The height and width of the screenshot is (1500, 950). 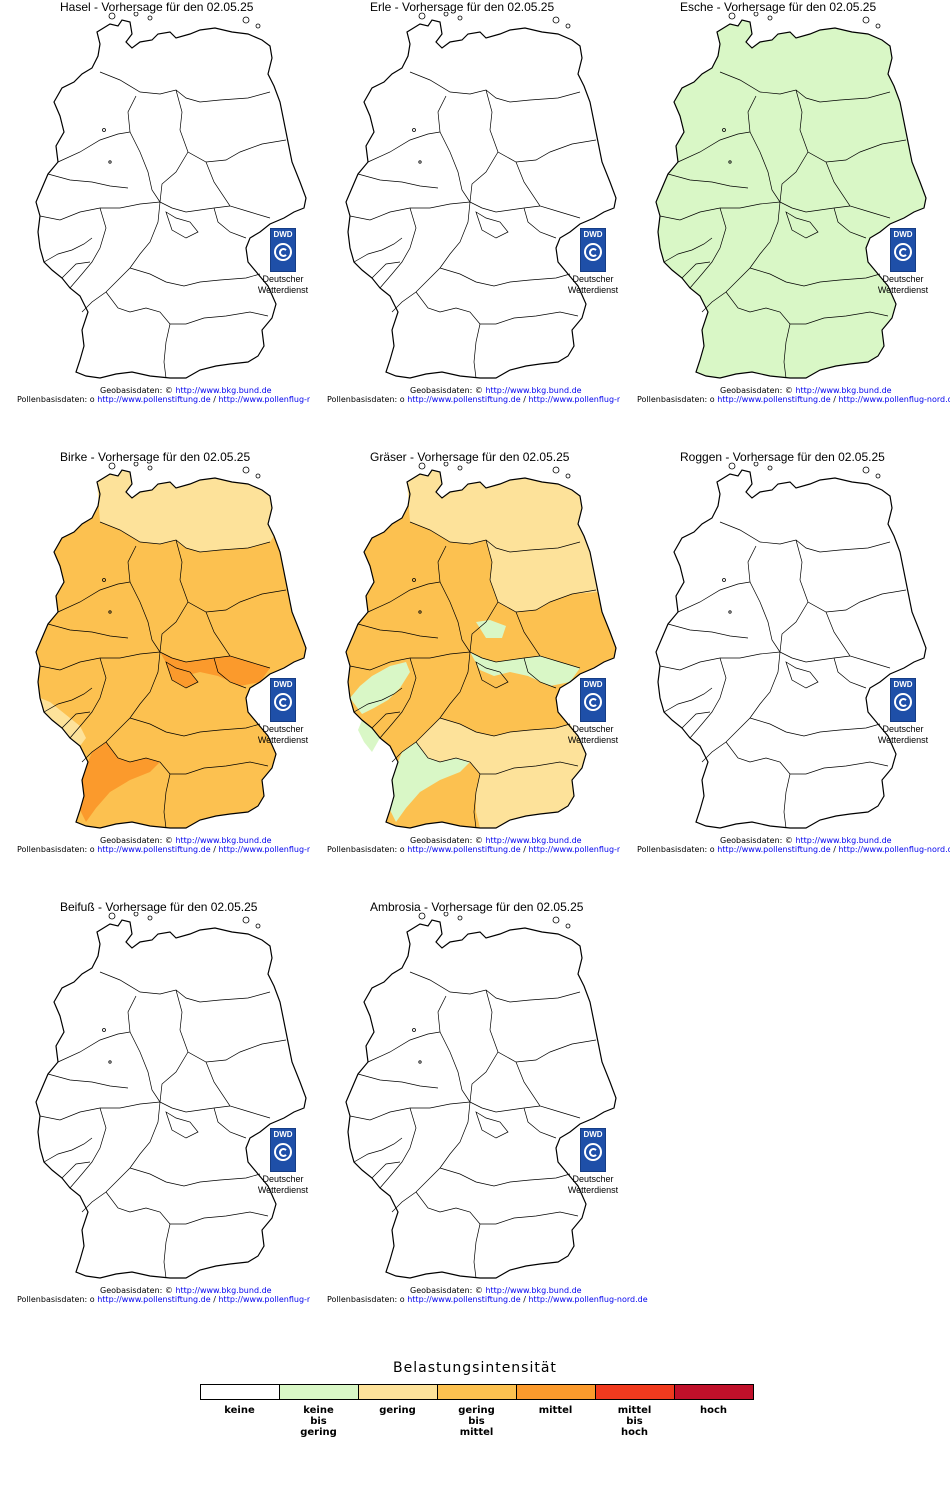 I want to click on map-title: Birke - Vorhersage für den 02.05.25, so click(x=155, y=457).